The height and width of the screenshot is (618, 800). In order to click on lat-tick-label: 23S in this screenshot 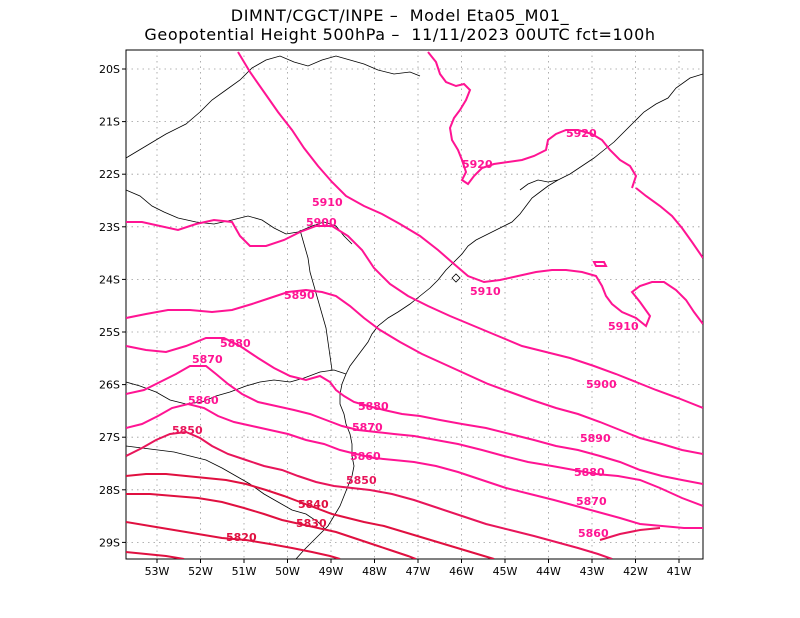, I will do `click(109, 227)`.